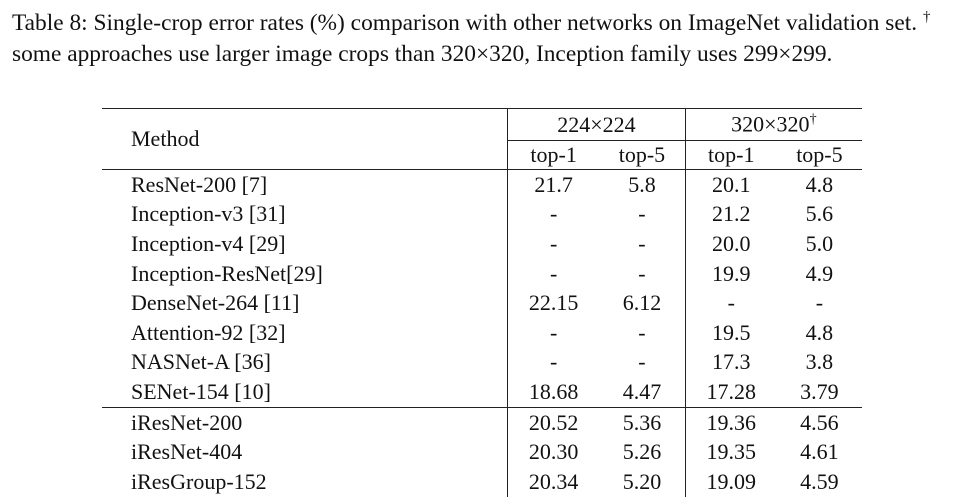 This screenshot has height=502, width=960. I want to click on method-cell: SENet-154 [10], so click(305, 392).